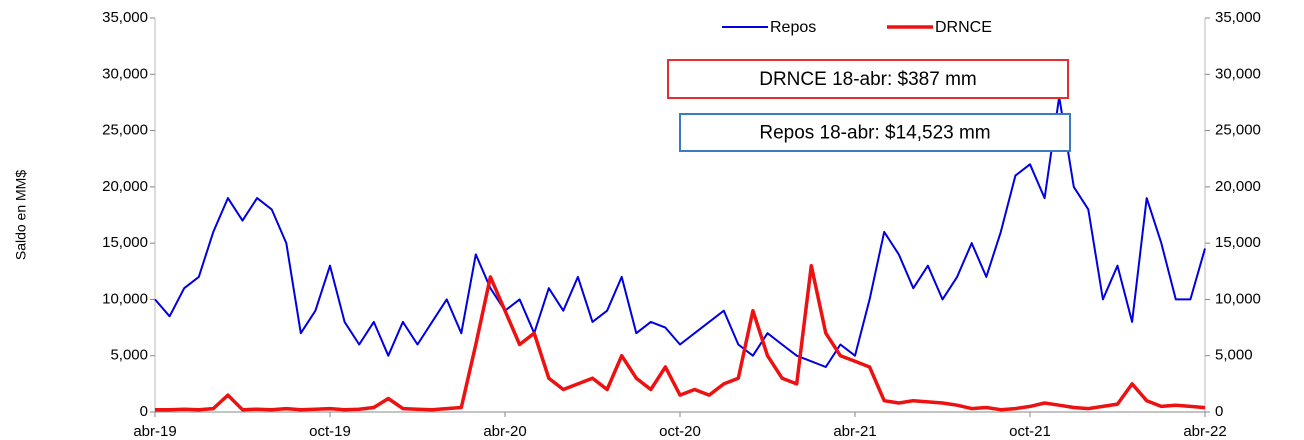 Image resolution: width=1304 pixels, height=440 pixels. Describe the element at coordinates (125, 298) in the screenshot. I see `y-tick-label: 10,000` at that location.